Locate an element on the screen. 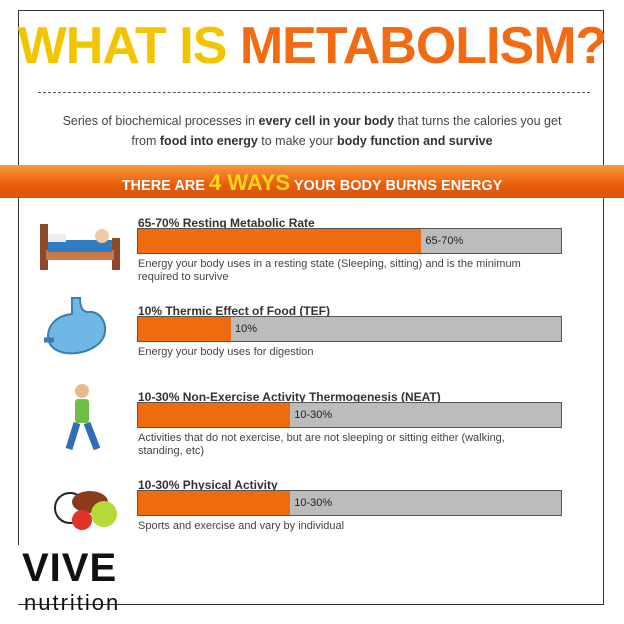 This screenshot has height=624, width=624. bar-track: 10% is located at coordinates (349, 329).